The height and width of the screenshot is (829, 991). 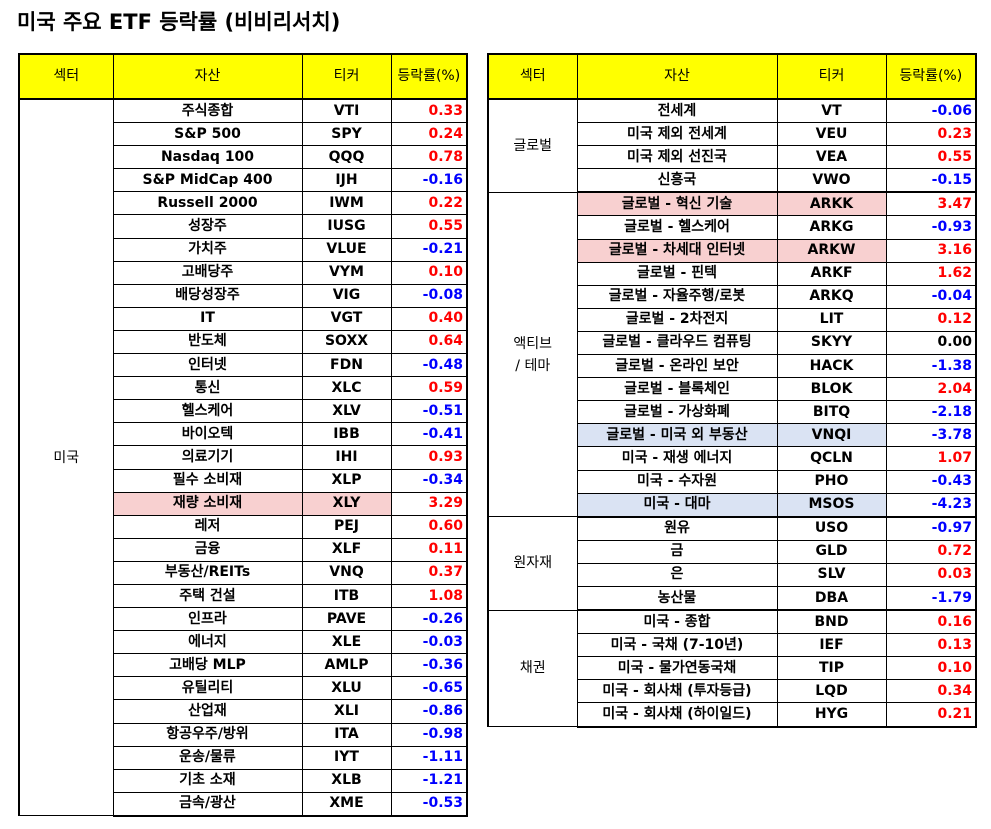 What do you see at coordinates (207, 642) in the screenshot?
I see `asset-cell: 에너지` at bounding box center [207, 642].